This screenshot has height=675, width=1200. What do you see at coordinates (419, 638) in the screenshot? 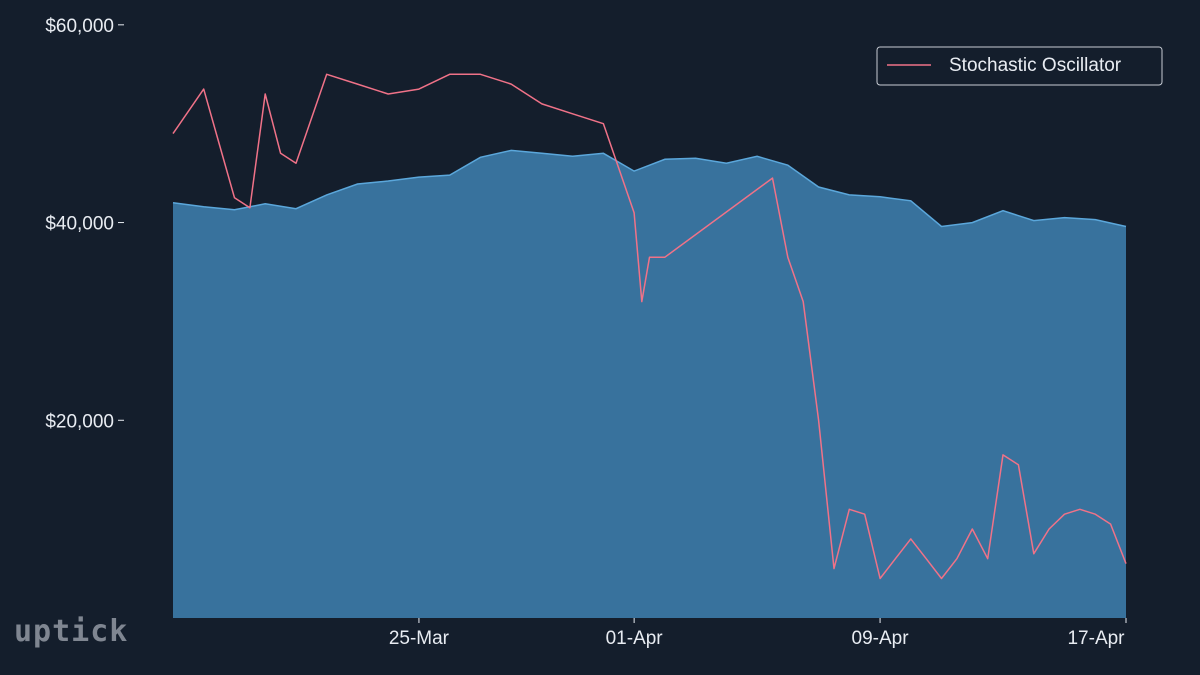
I see `x-tick-label: 25-Mar` at bounding box center [419, 638].